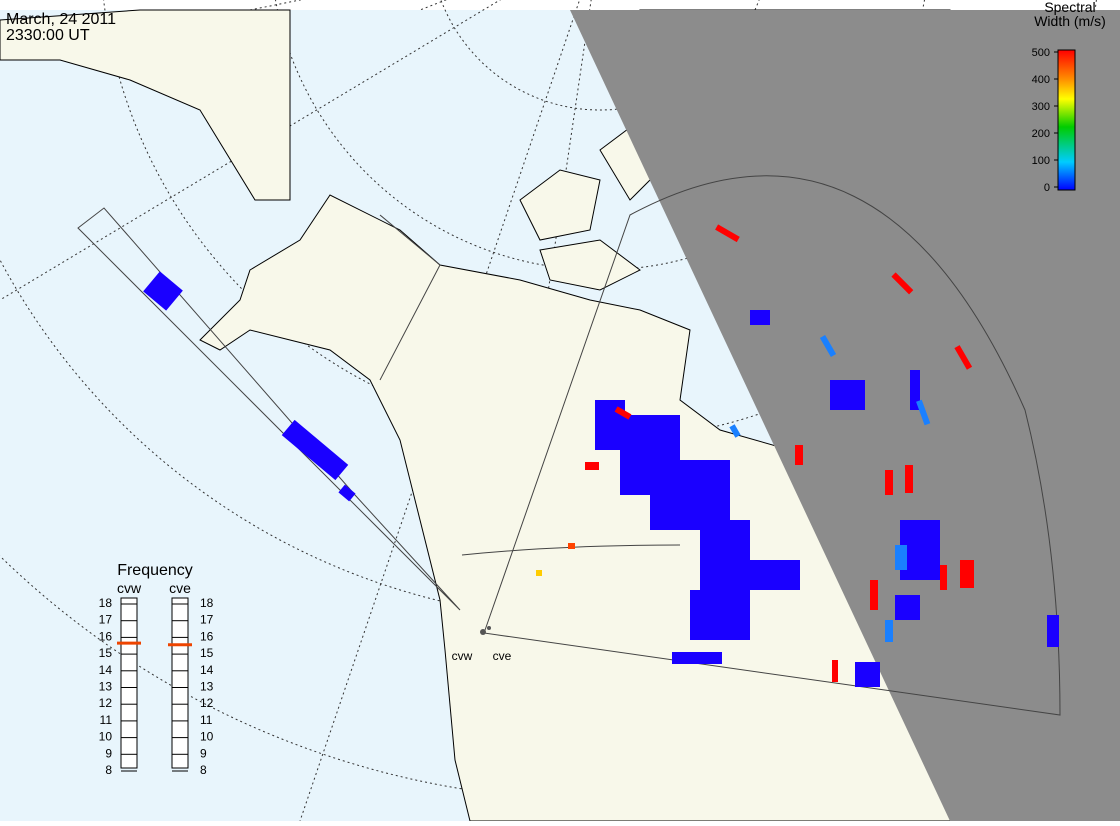 The height and width of the screenshot is (826, 1120). I want to click on station-cve, so click(489, 628).